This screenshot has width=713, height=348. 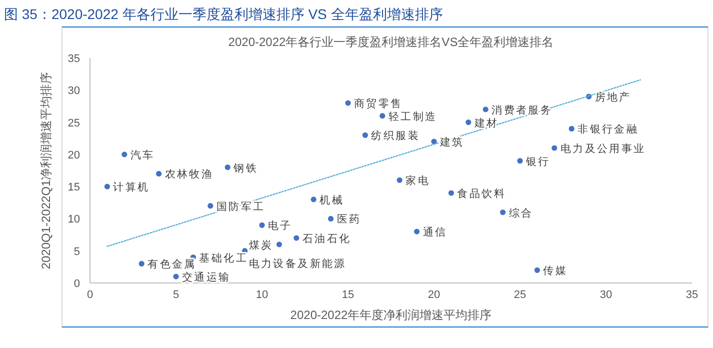 What do you see at coordinates (297, 263) in the screenshot?
I see `annotation: 电力设备及新能源` at bounding box center [297, 263].